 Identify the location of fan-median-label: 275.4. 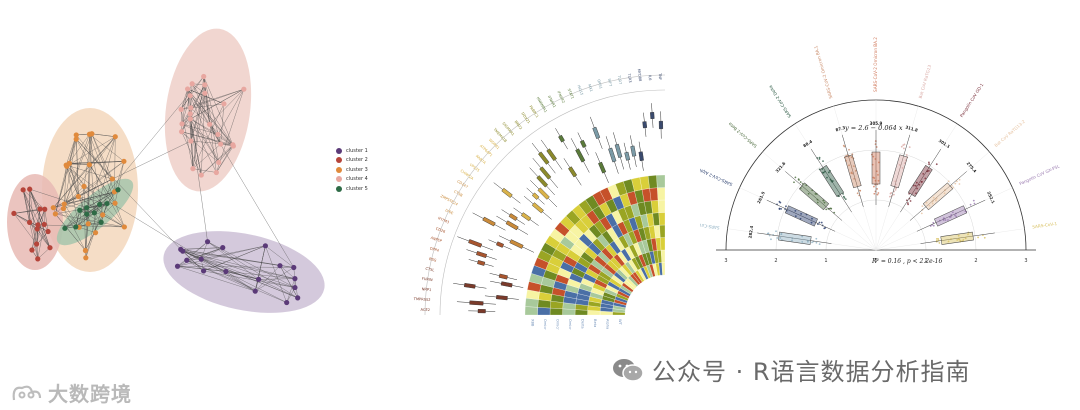
(972, 167).